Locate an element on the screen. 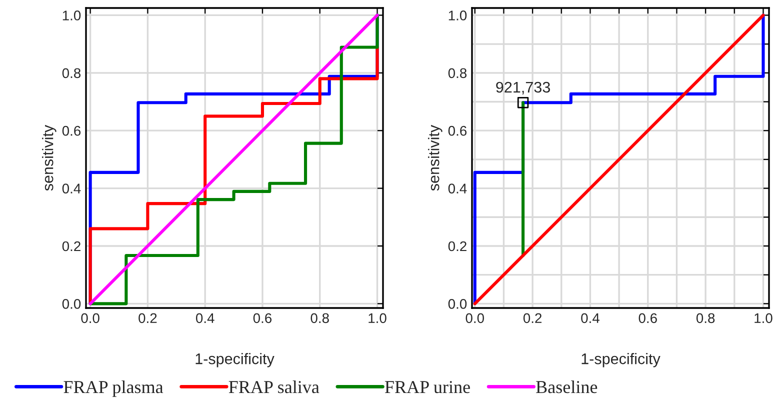  legend-label: FRAP urine is located at coordinates (427, 387).